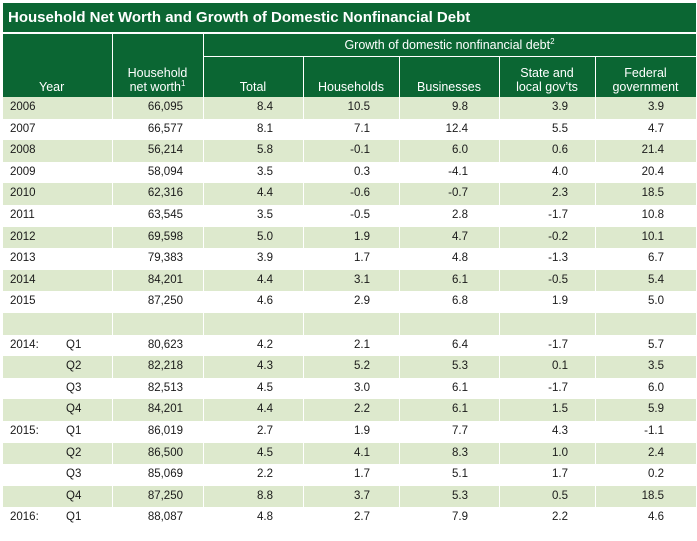 The width and height of the screenshot is (697, 541). Describe the element at coordinates (265, 495) in the screenshot. I see `total-cell: 8.8` at that location.